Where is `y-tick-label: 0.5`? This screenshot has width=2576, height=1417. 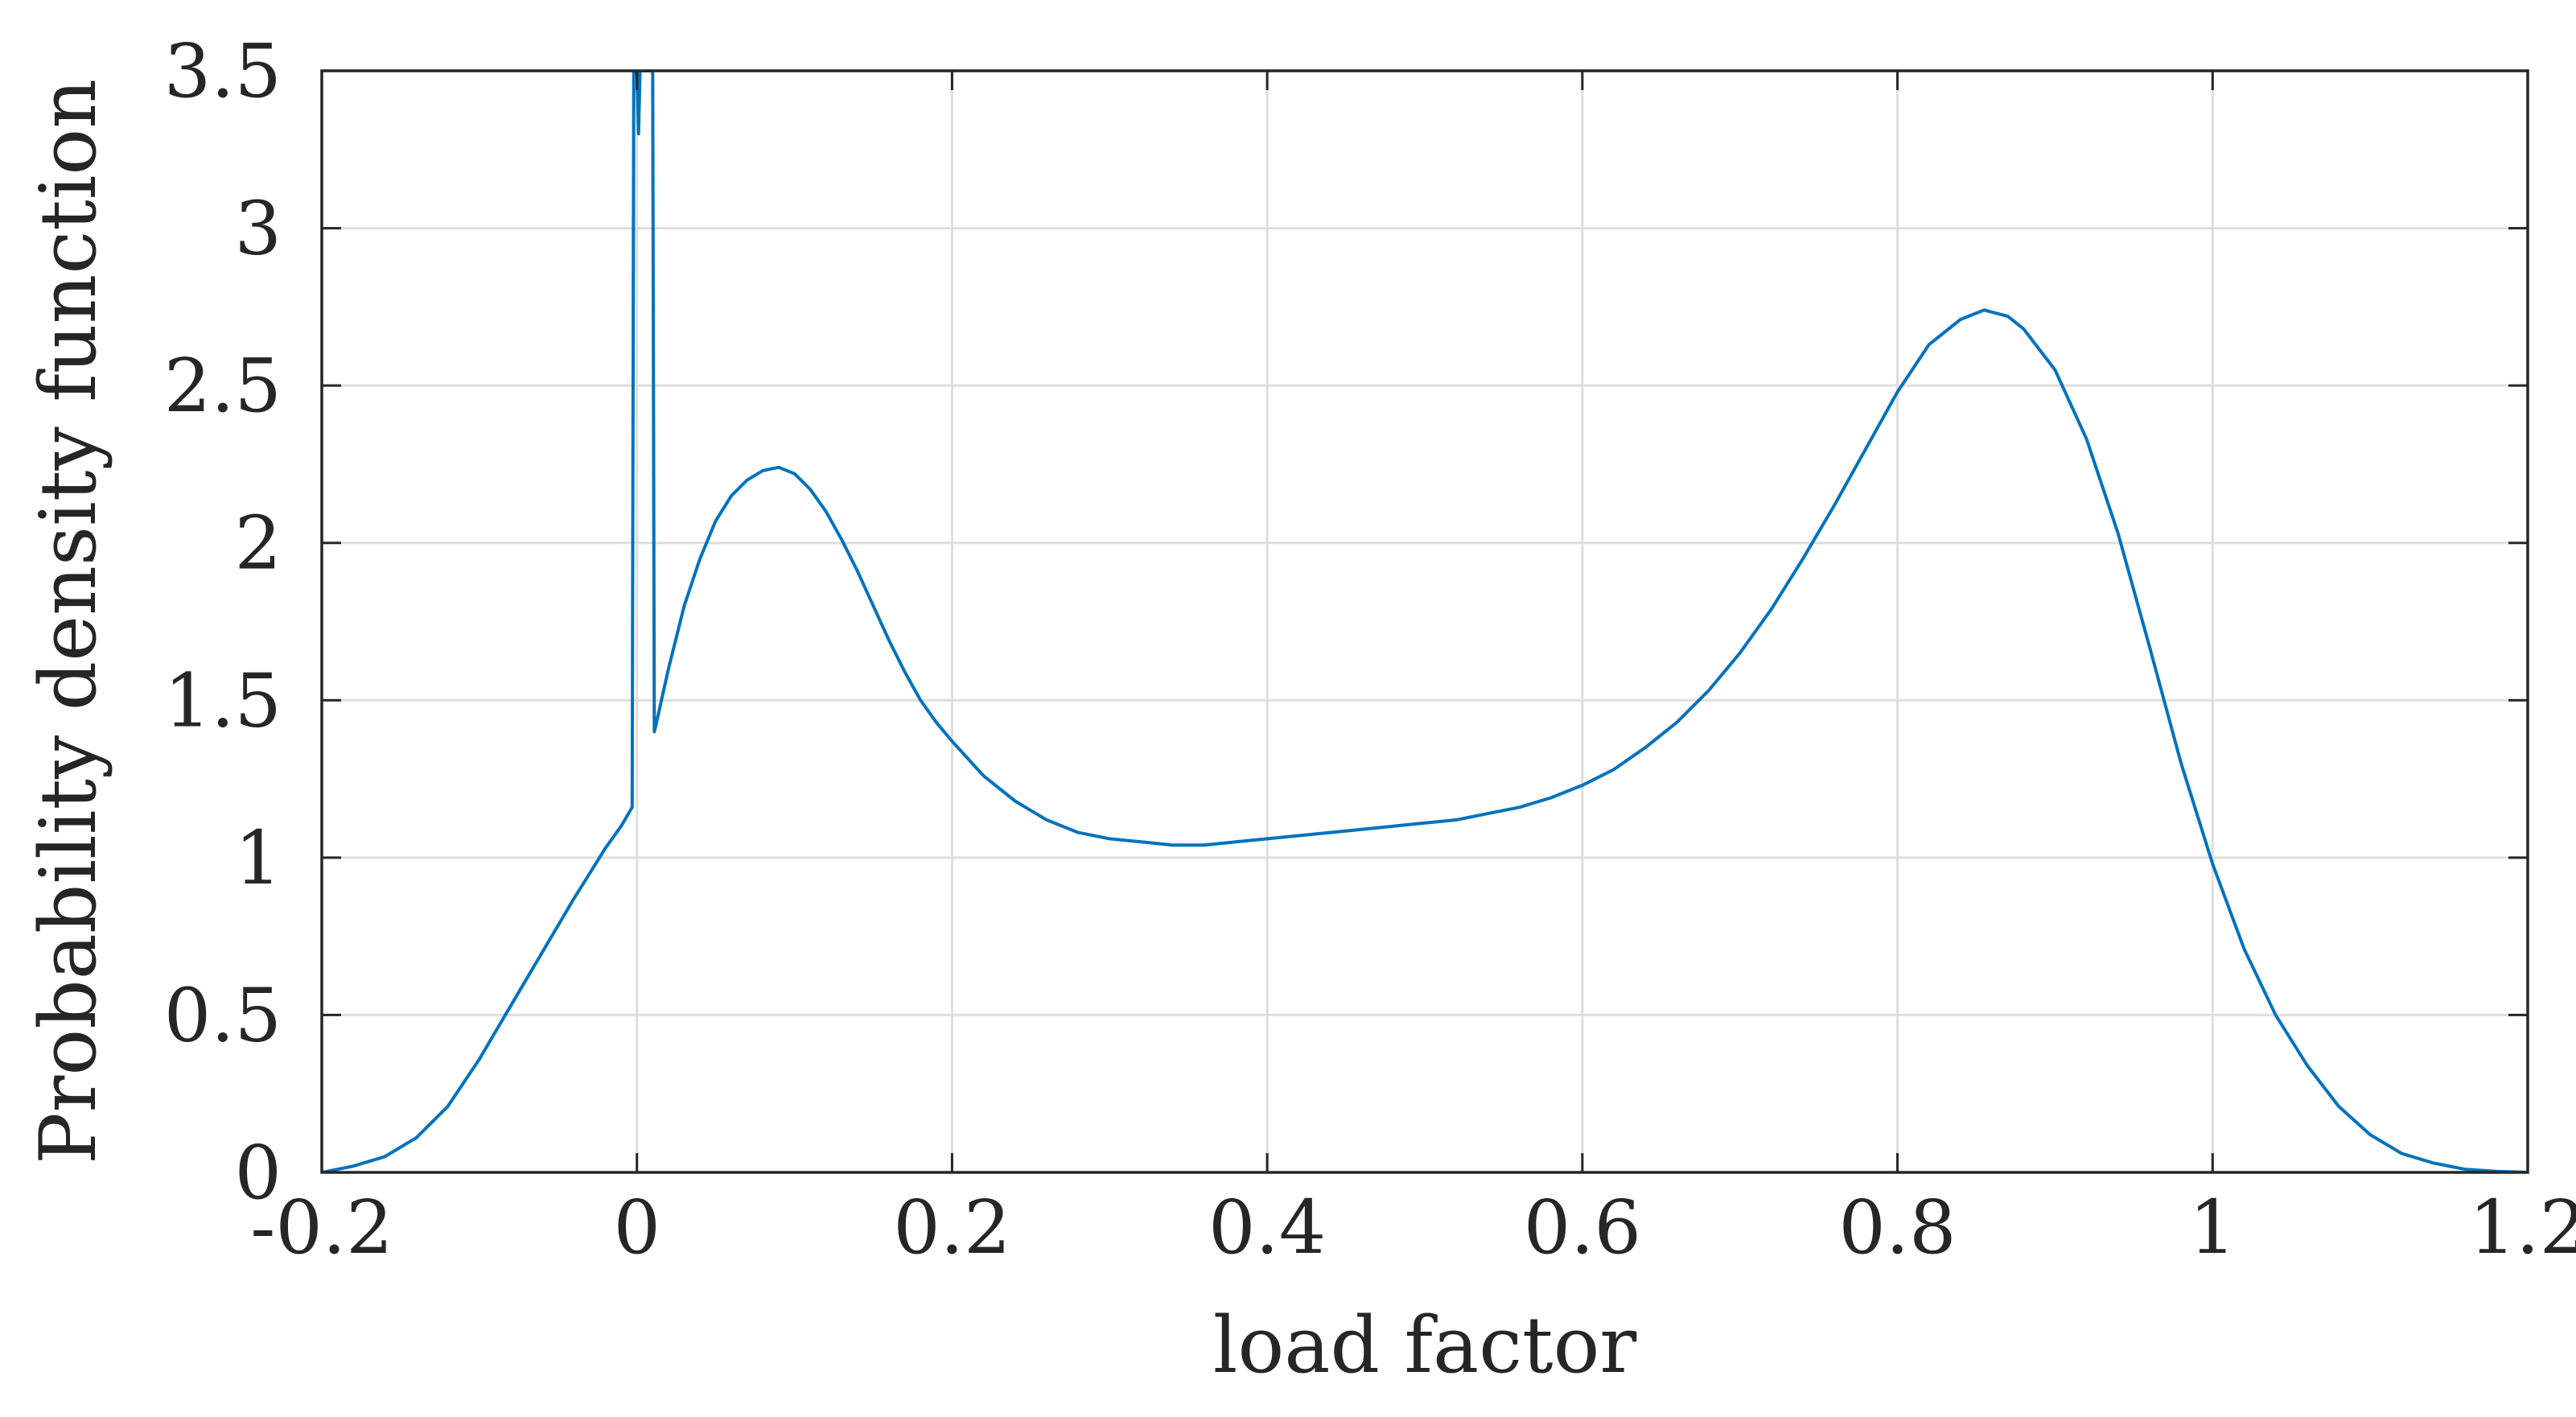
y-tick-label: 0.5 is located at coordinates (223, 1015).